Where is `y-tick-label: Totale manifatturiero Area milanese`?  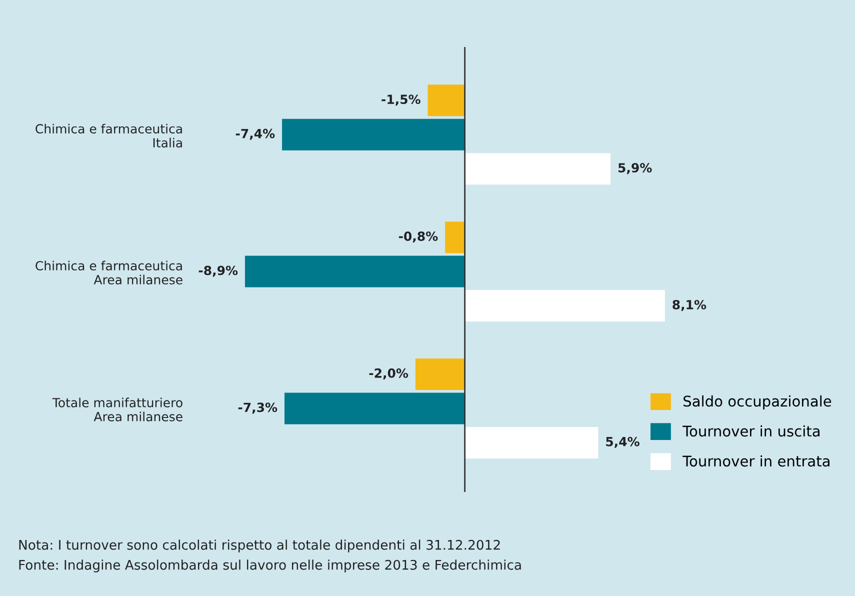 y-tick-label: Totale manifatturiero Area milanese is located at coordinates (117, 410).